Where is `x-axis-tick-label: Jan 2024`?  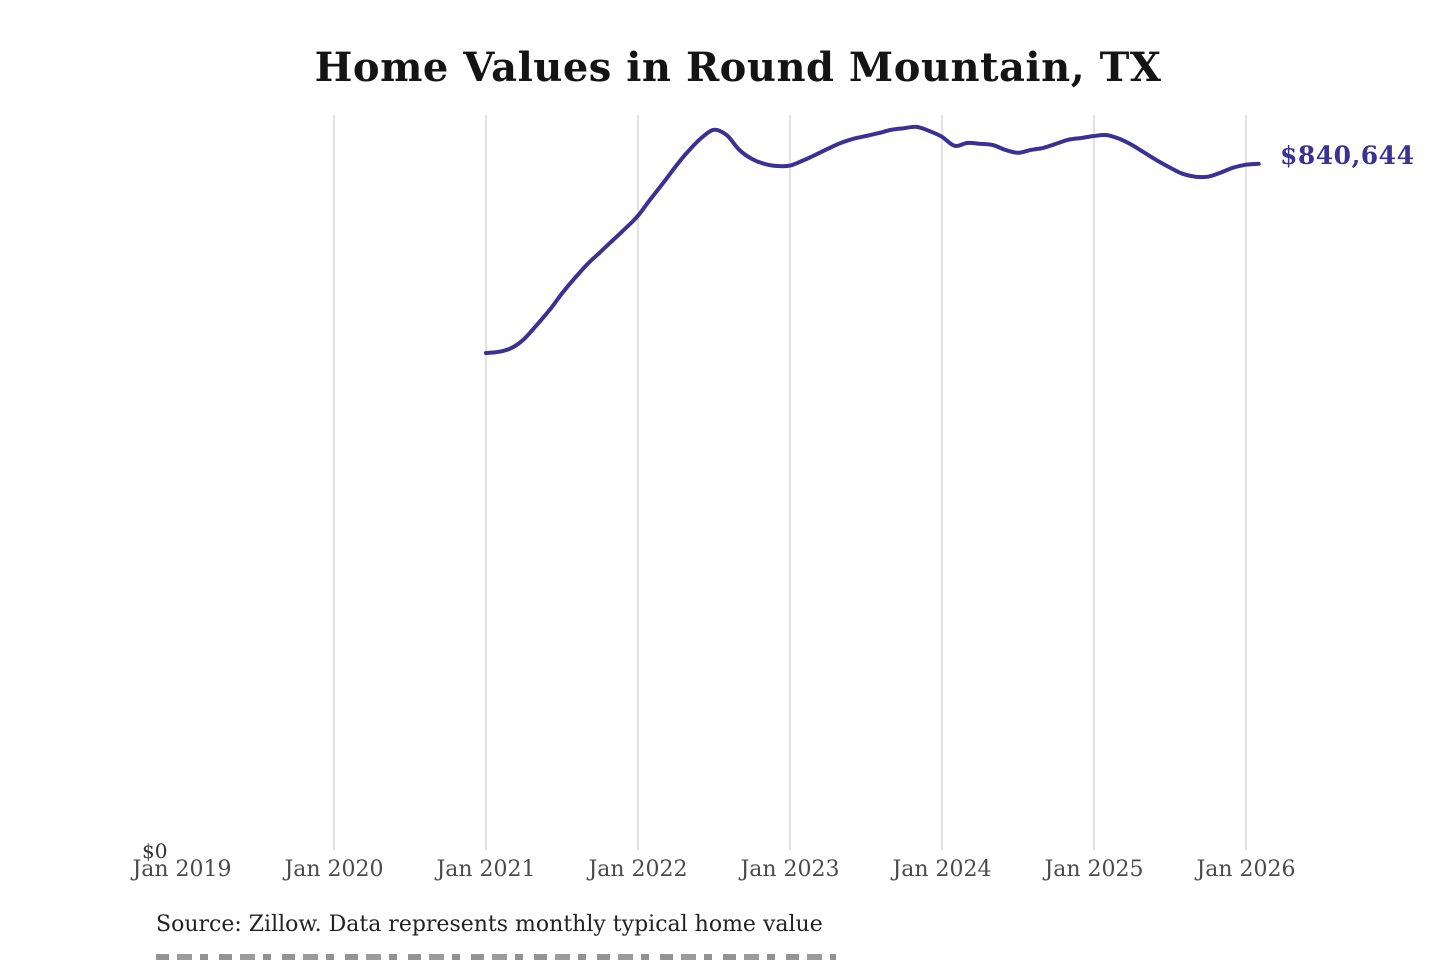 x-axis-tick-label: Jan 2024 is located at coordinates (942, 869).